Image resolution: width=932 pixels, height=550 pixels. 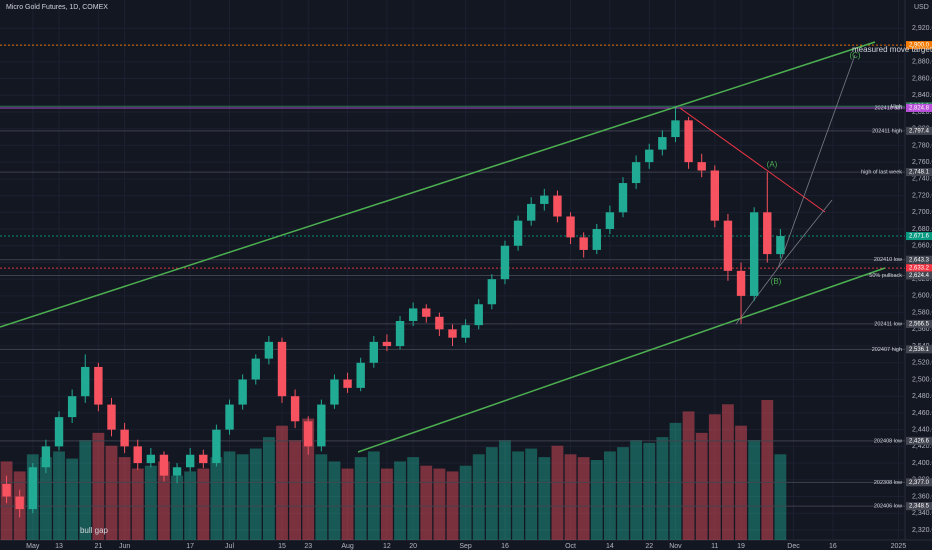 What do you see at coordinates (922, 429) in the screenshot?
I see `y-tick-label: 2,440.0` at bounding box center [922, 429].